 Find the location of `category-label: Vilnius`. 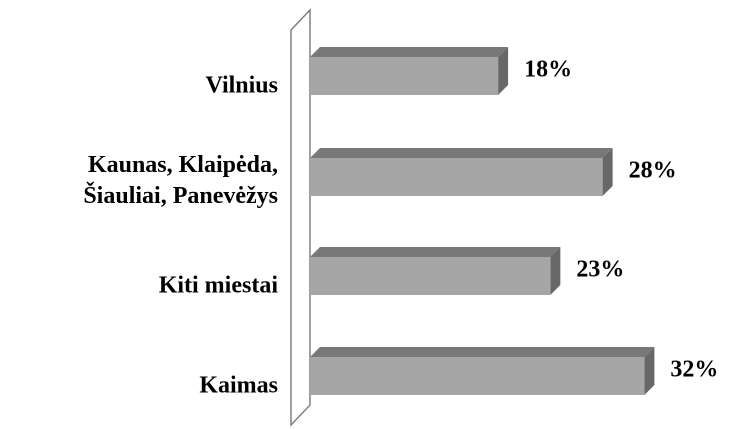

category-label: Vilnius is located at coordinates (241, 85).